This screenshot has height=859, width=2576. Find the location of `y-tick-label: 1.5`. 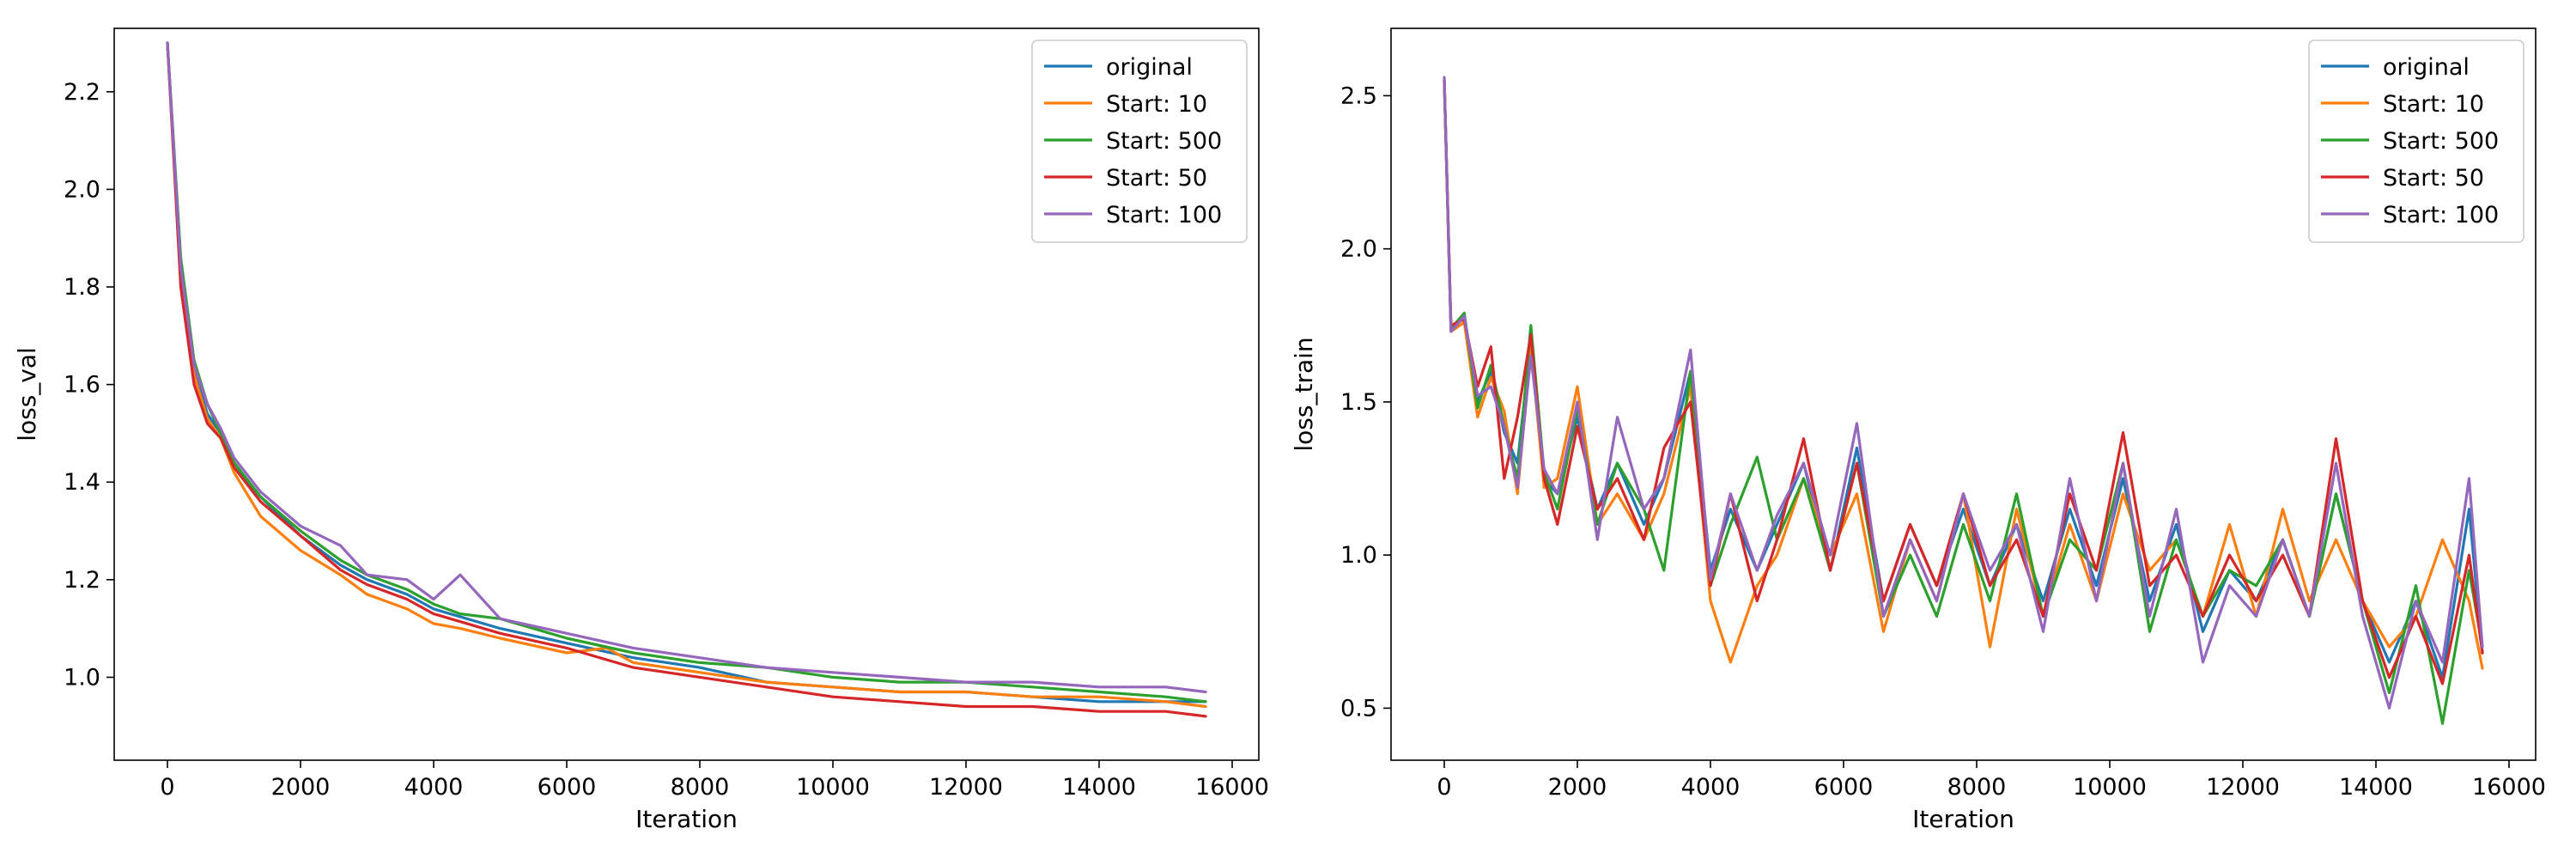

y-tick-label: 1.5 is located at coordinates (1358, 403).